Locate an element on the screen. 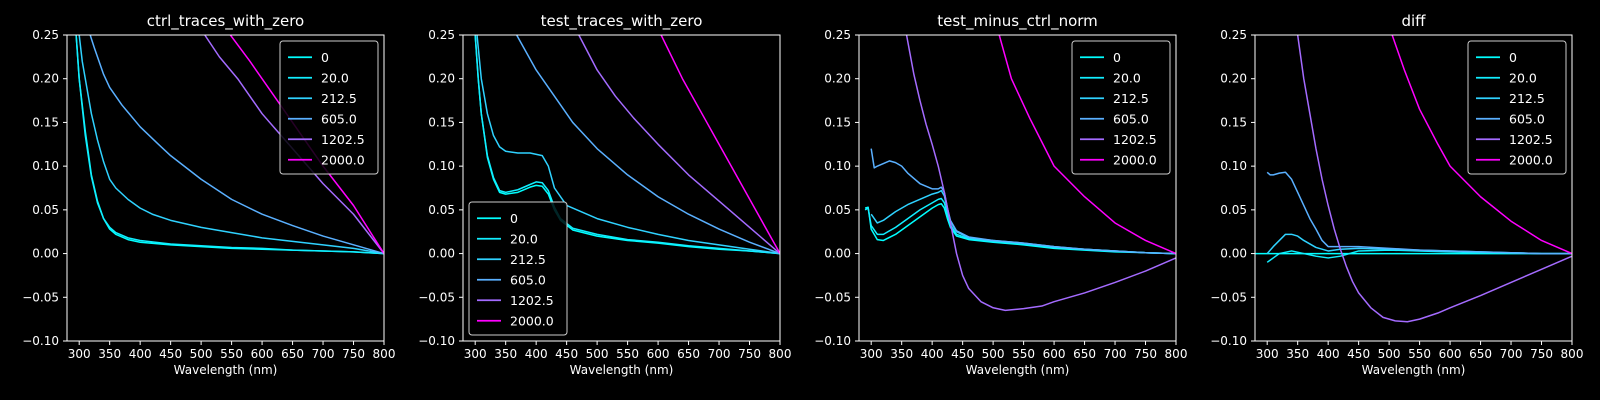  chart-title: ctrl_traces_with_zero is located at coordinates (225, 21).